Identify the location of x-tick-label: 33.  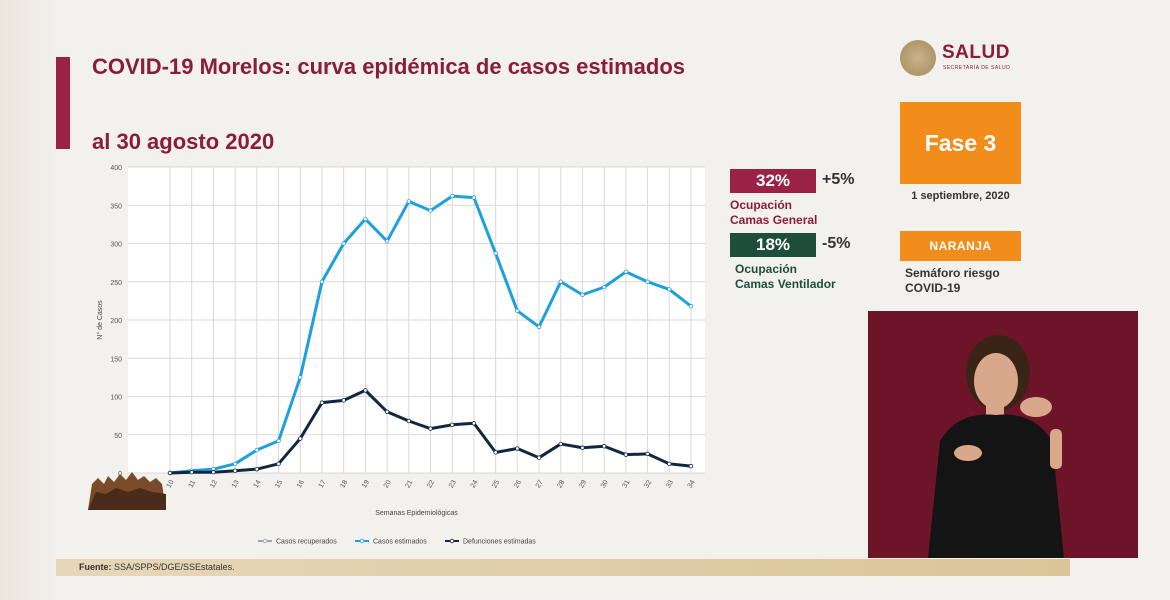
(670, 484).